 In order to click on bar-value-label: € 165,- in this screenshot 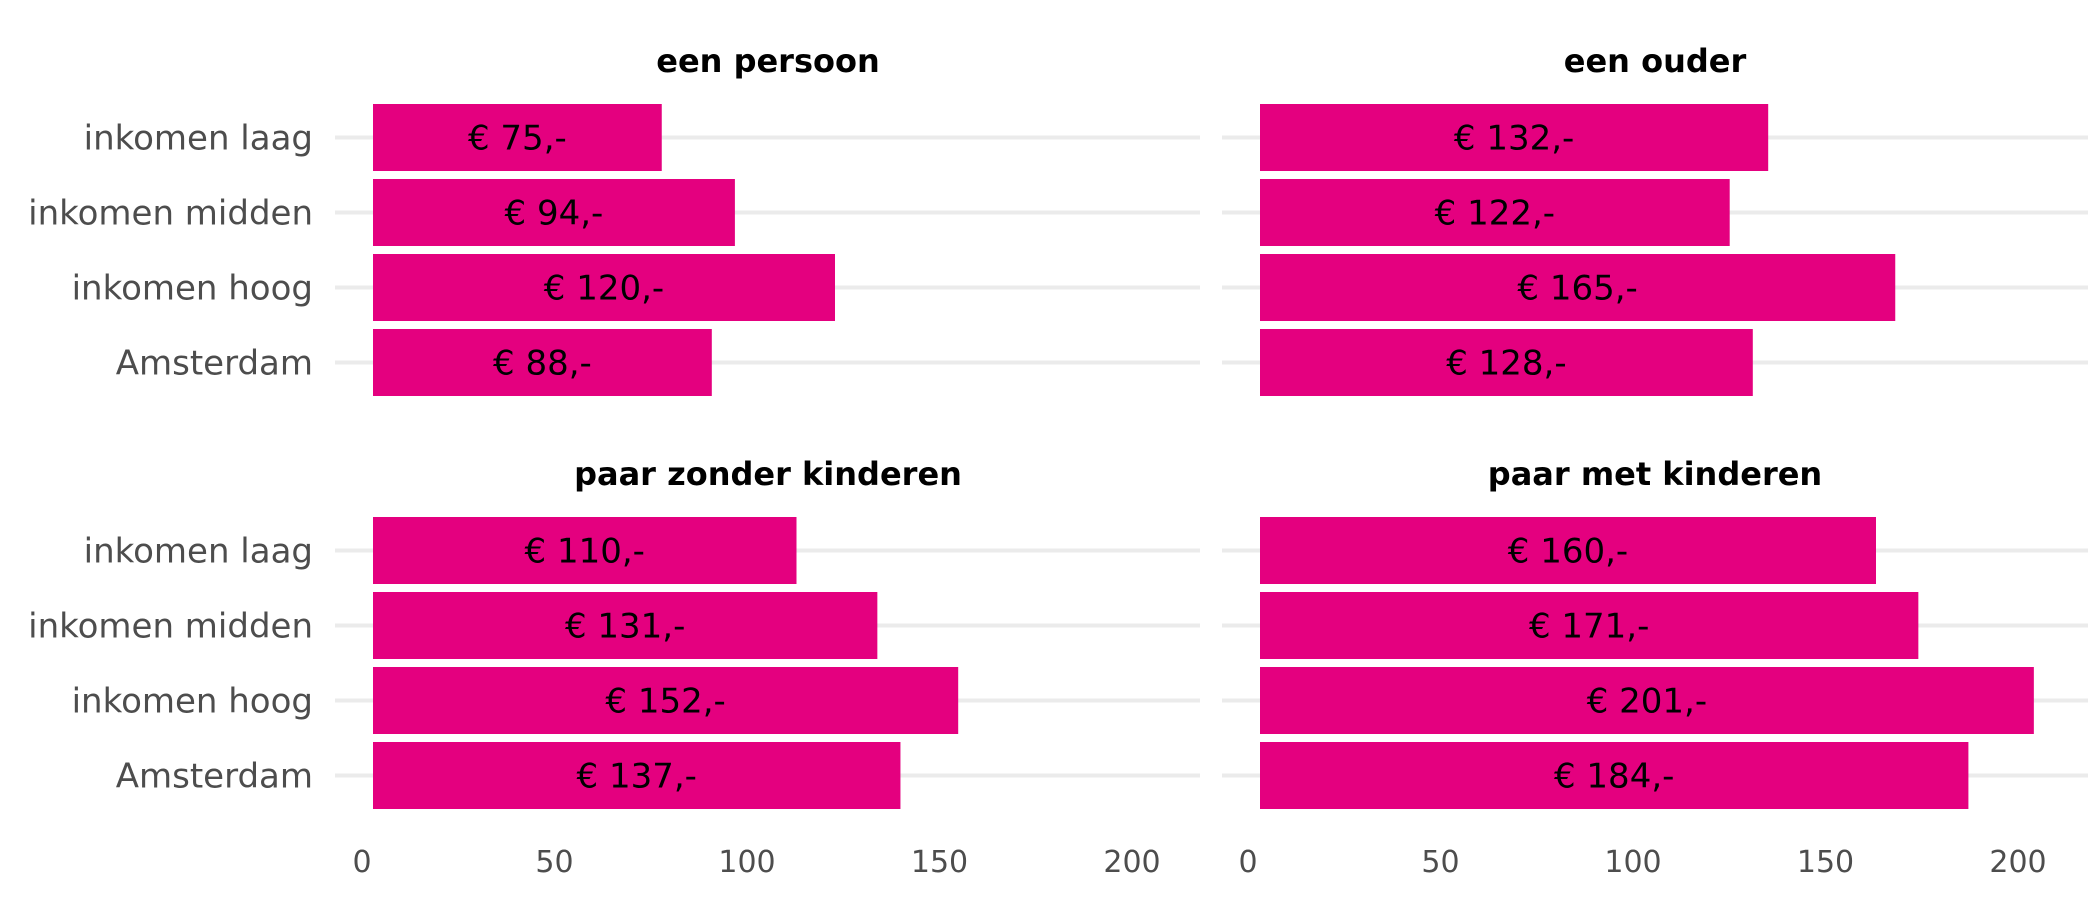, I will do `click(1577, 289)`.